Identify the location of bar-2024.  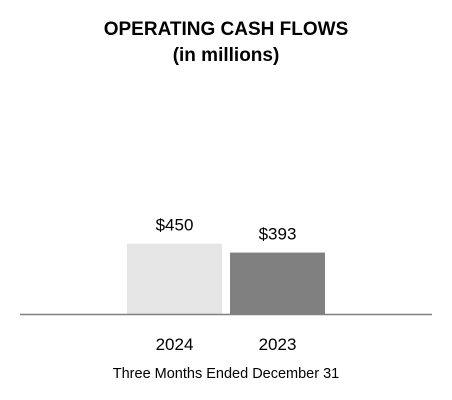
(174, 278).